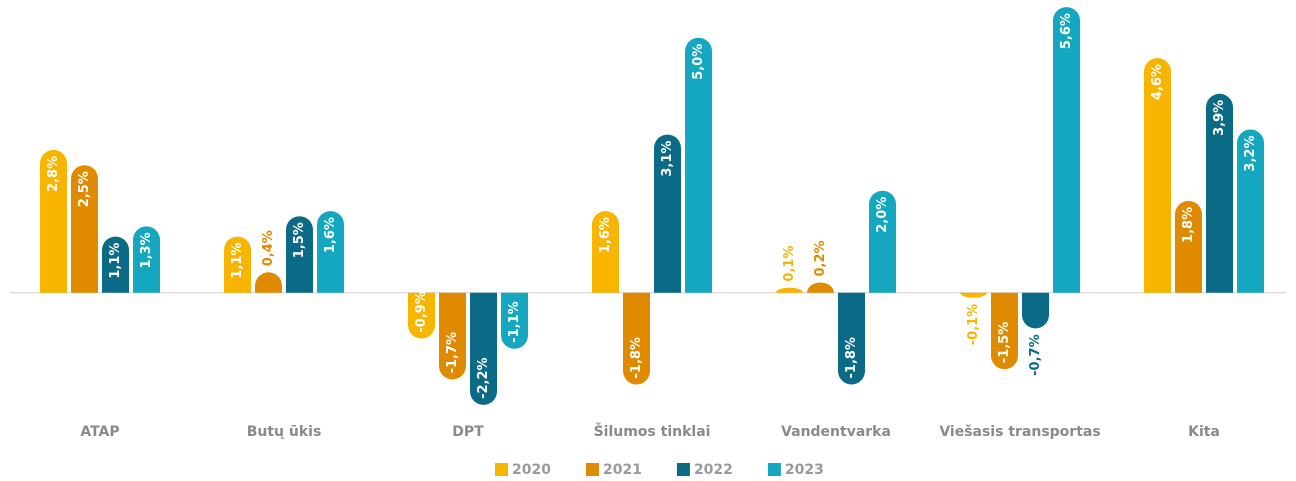 This screenshot has height=481, width=1296. Describe the element at coordinates (268, 248) in the screenshot. I see `value-label: 0,4%` at that location.